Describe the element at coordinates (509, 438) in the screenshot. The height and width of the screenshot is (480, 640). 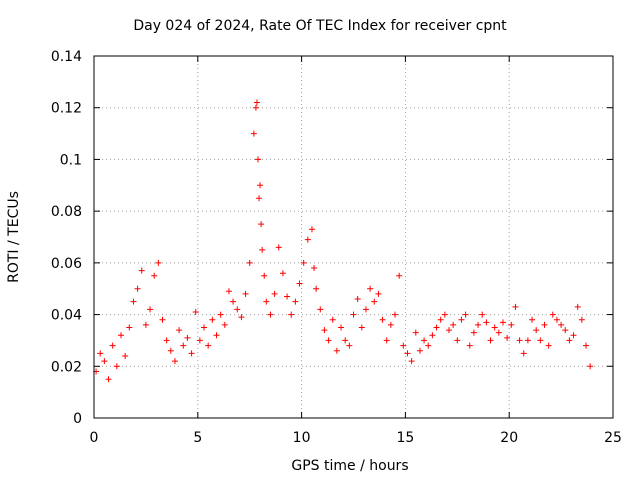
I see `x-tick-label: 20` at that location.